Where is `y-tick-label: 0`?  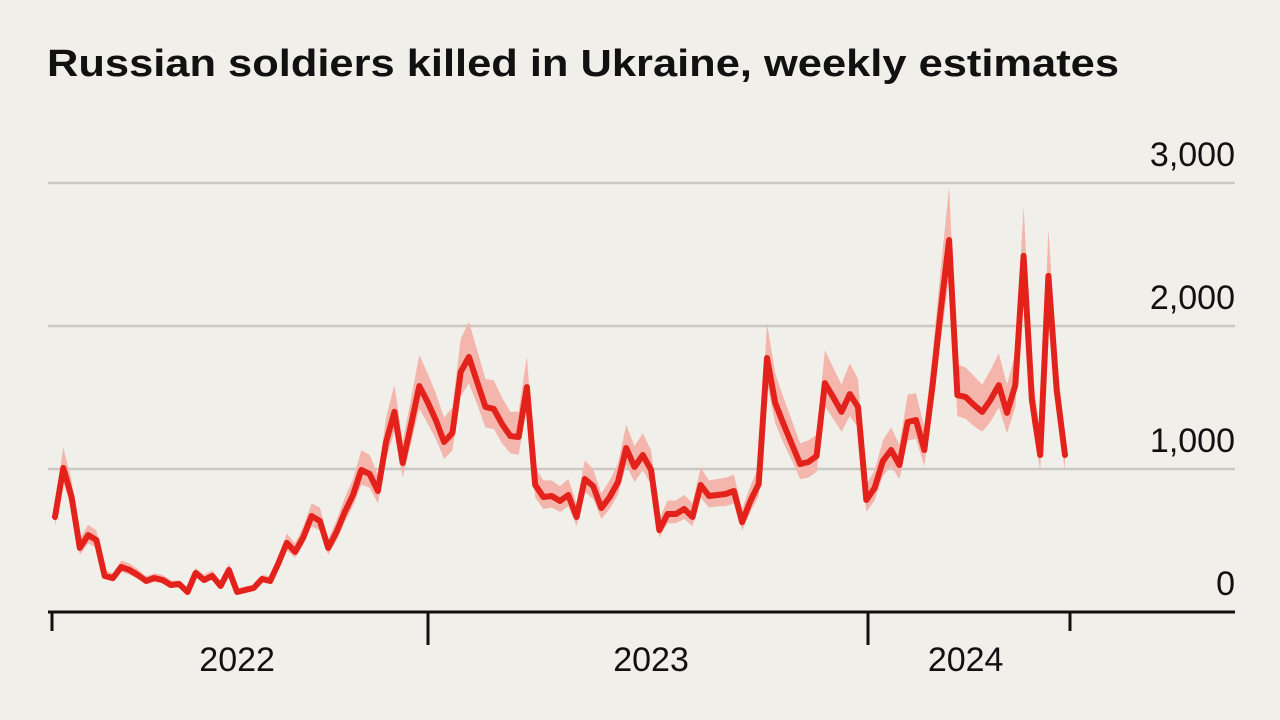 y-tick-label: 0 is located at coordinates (1225, 584).